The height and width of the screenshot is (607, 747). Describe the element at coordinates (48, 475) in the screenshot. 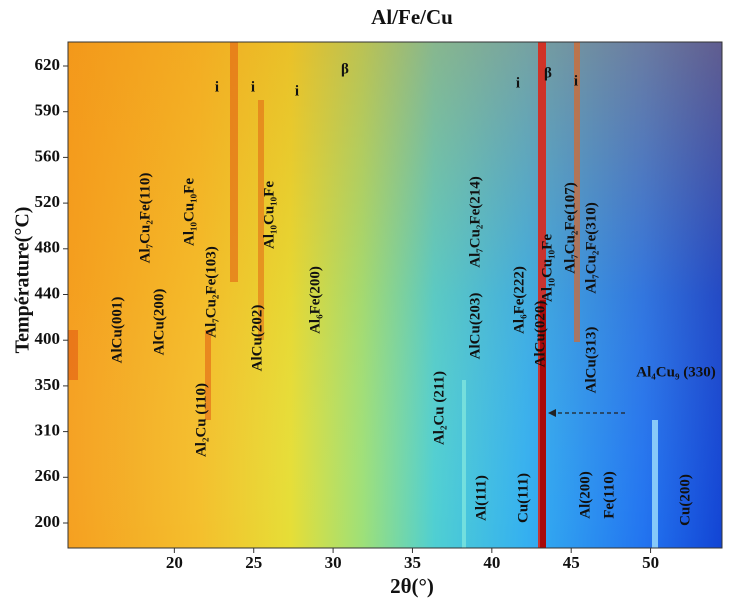

I see `y-tick-label: 260` at that location.